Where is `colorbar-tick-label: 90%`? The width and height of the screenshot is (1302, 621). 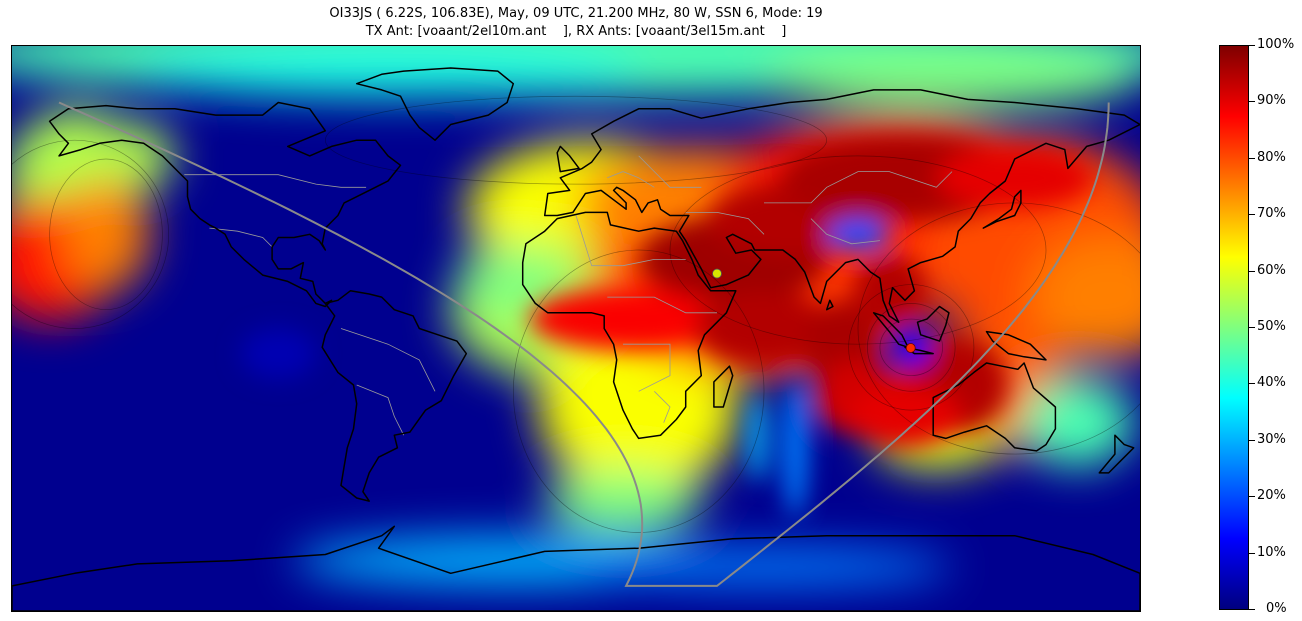
colorbar-tick-label: 90% is located at coordinates (1271, 101).